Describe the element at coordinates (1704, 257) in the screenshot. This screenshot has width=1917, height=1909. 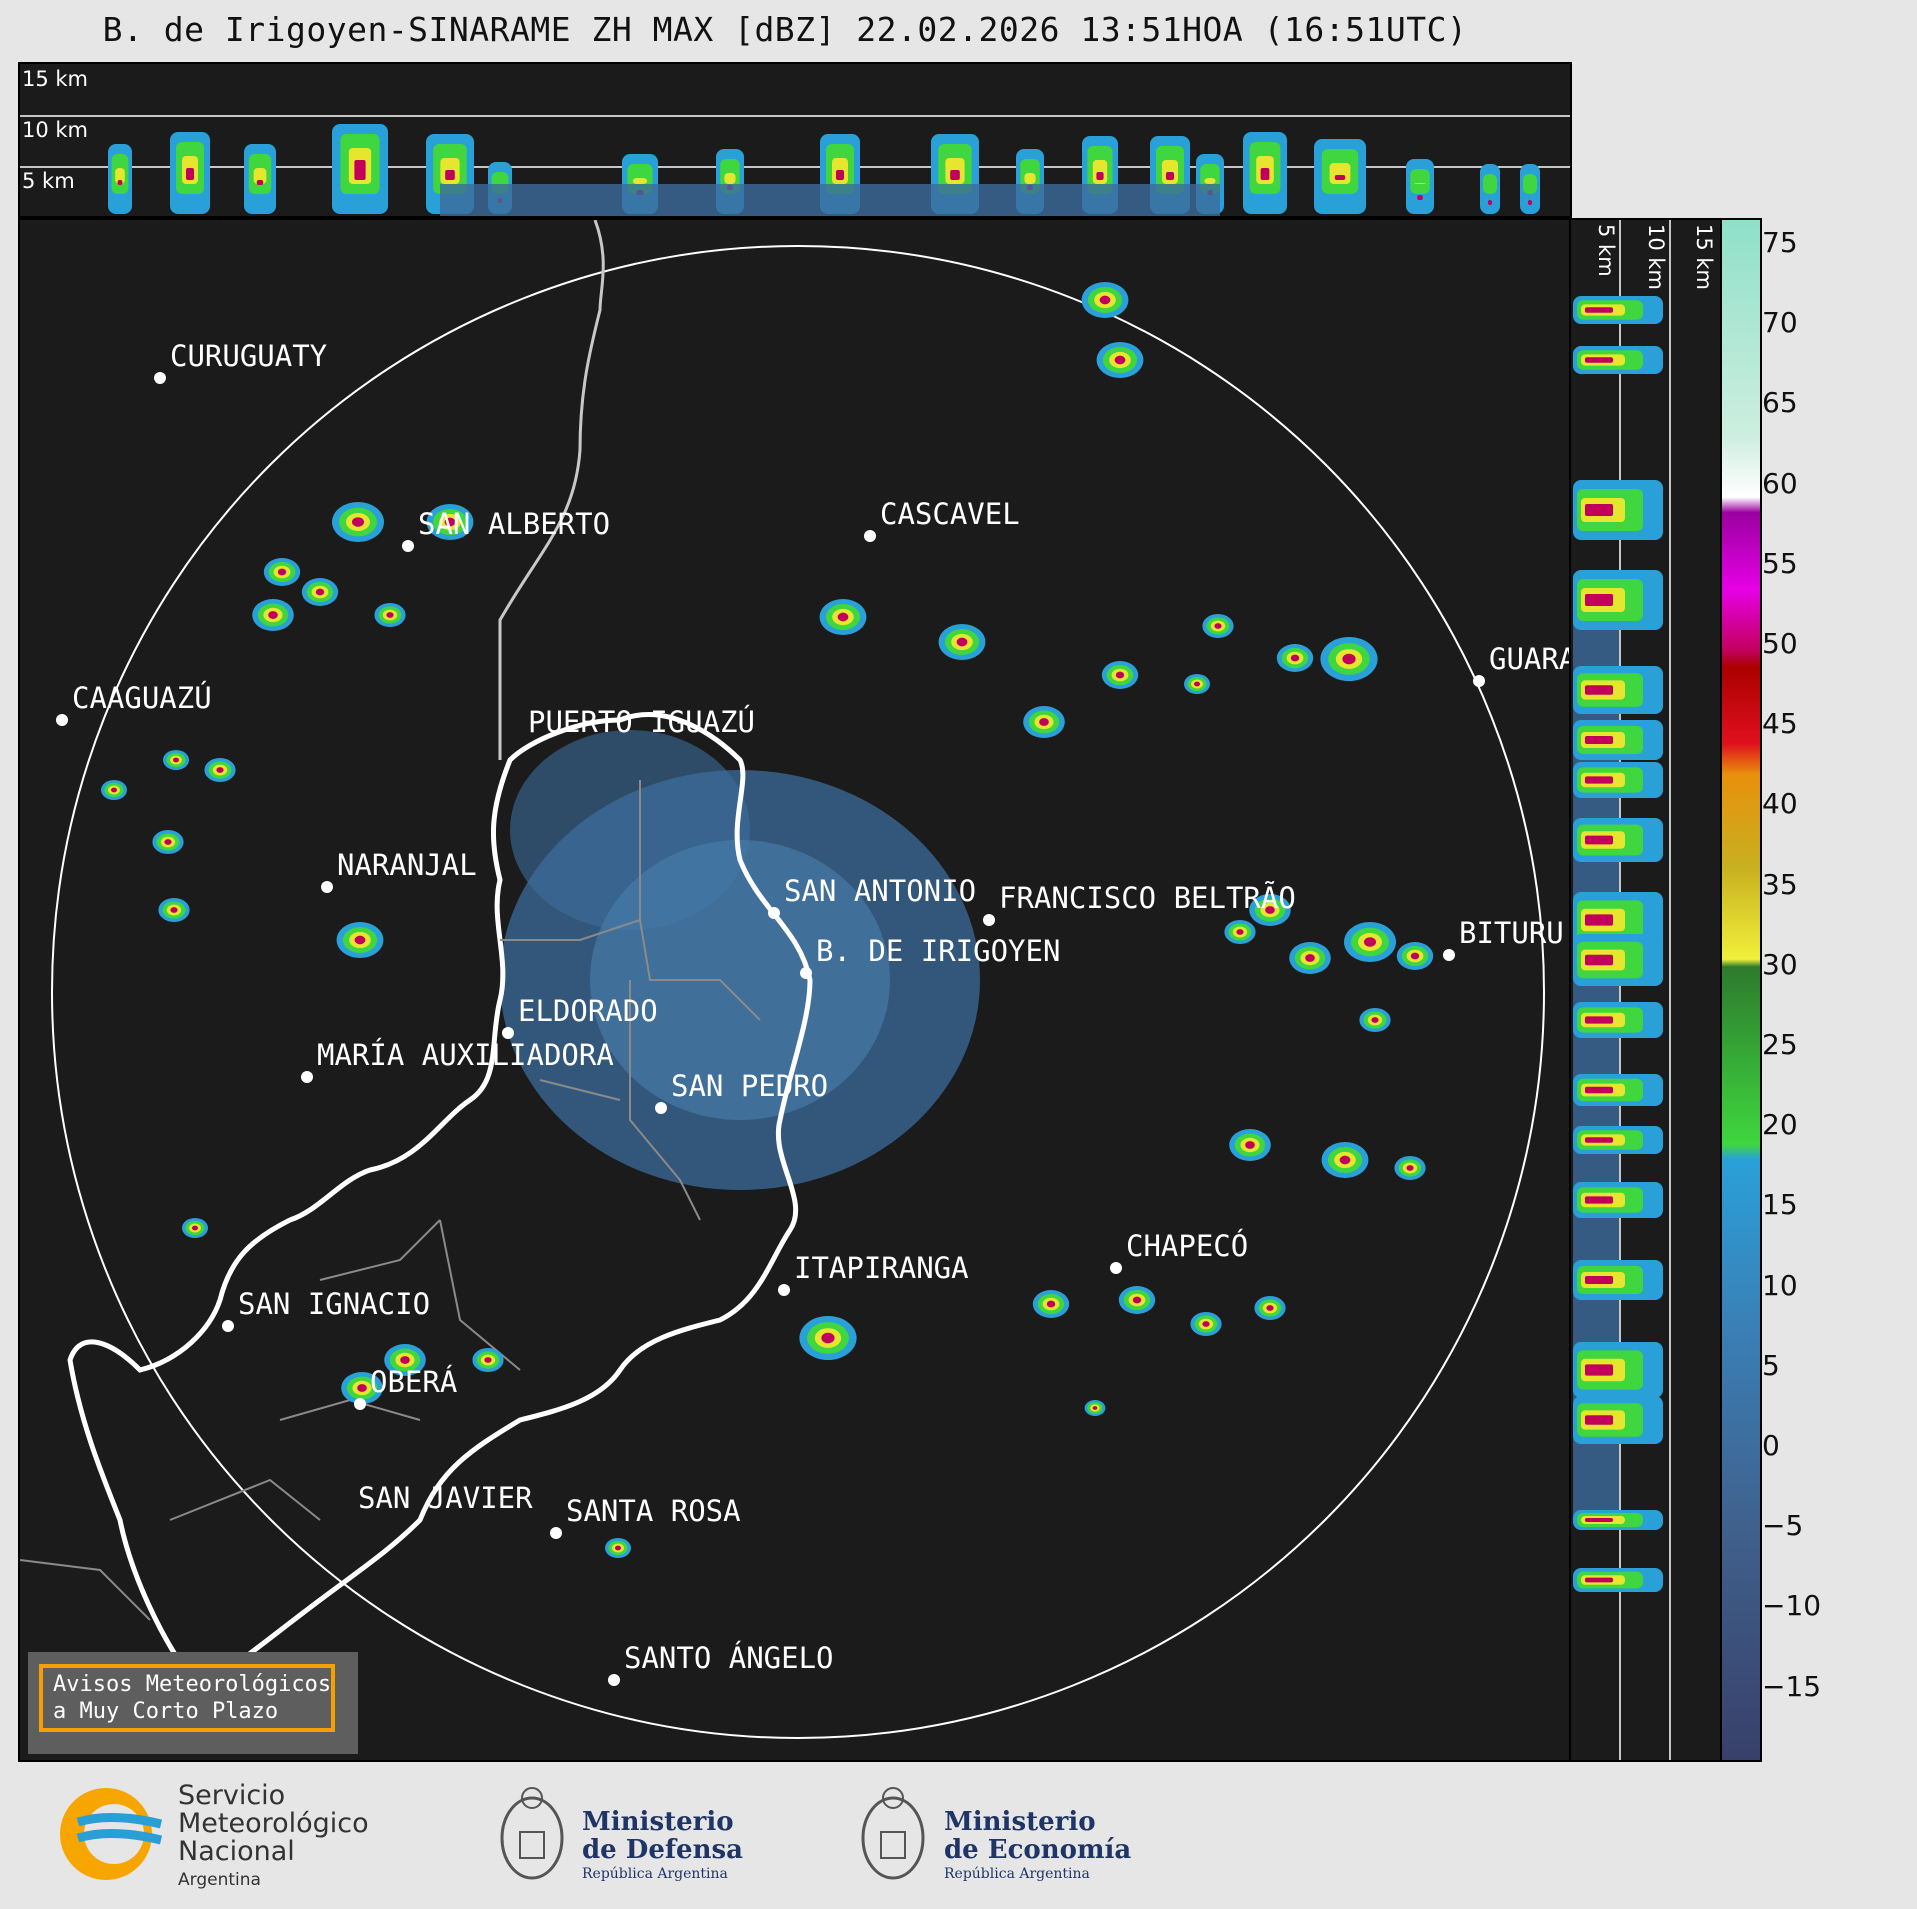
I see `side-height-label-15: 15 km` at that location.